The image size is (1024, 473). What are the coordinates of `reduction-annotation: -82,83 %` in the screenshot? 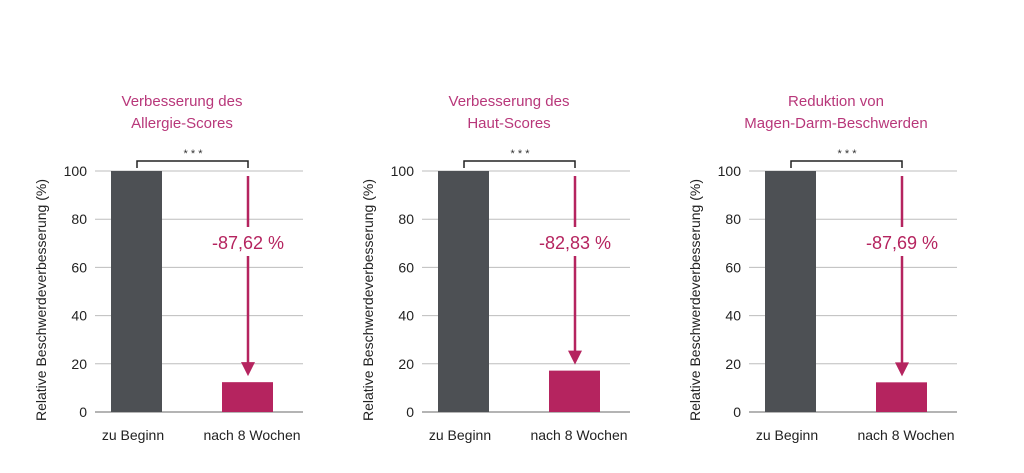 It's located at (575, 243).